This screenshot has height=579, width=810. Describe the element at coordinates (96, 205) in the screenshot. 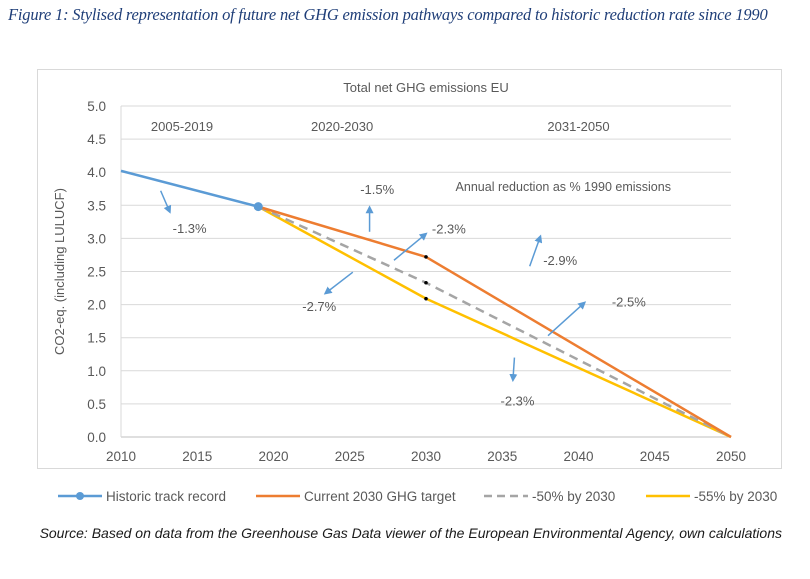

I see `y-tick-label: 3.5` at that location.